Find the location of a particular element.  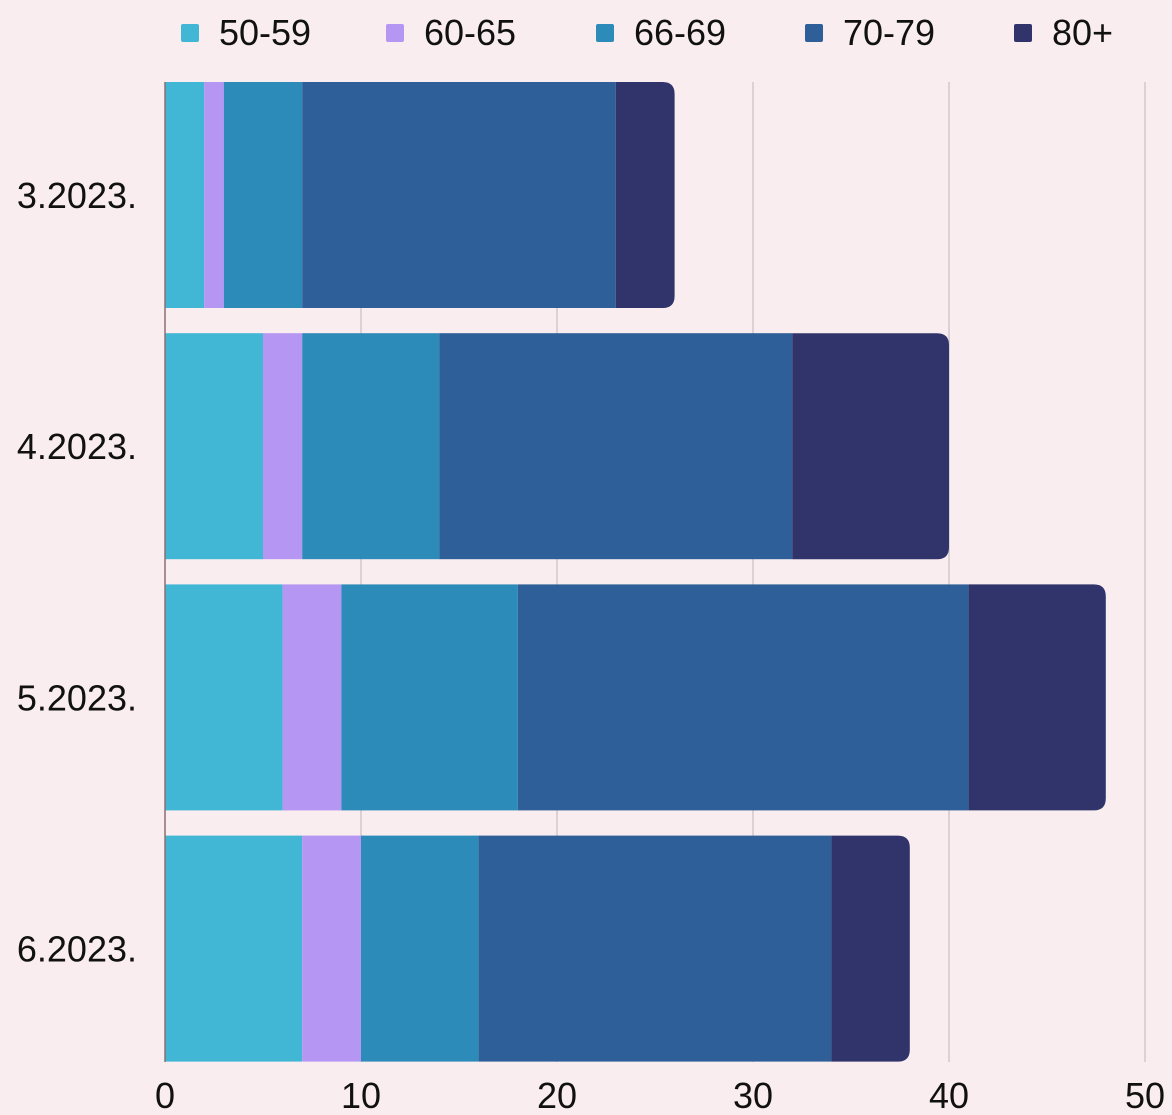

bar-60-65-4.2023 is located at coordinates (283, 446).